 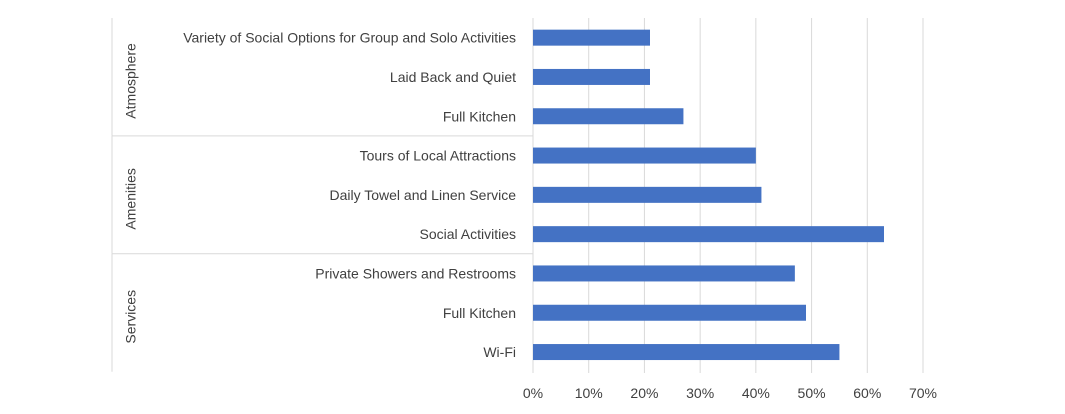 What do you see at coordinates (730, 393) in the screenshot?
I see `x-axis-ticks: 0% 10% 20% 30% 40% 50% 60% 70%` at bounding box center [730, 393].